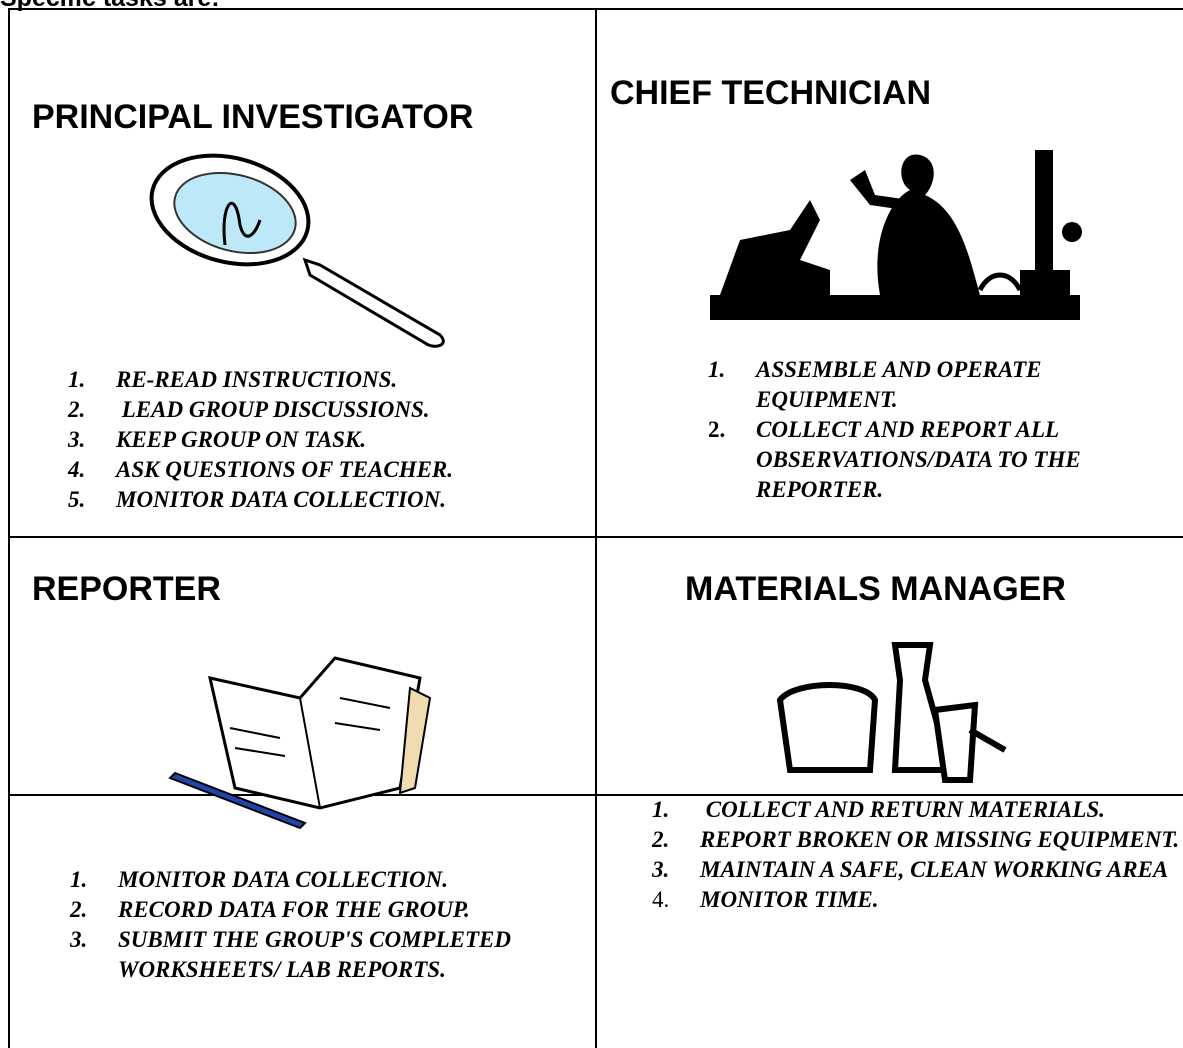 The height and width of the screenshot is (1048, 1183). Describe the element at coordinates (917, 900) in the screenshot. I see `task-item: 4. MONITOR TIME.` at that location.